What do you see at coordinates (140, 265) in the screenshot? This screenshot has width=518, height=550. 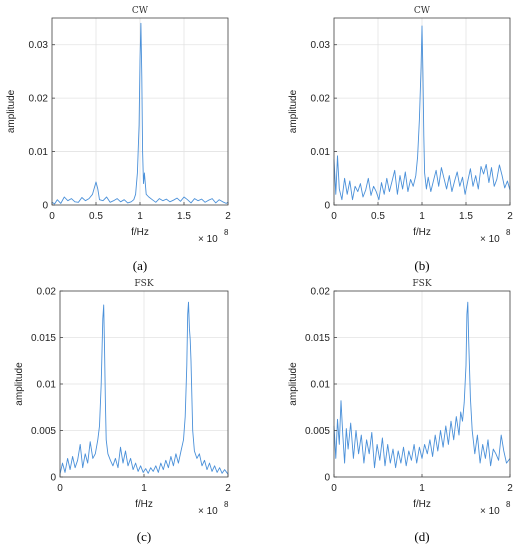 I see `panel-label: (a)` at bounding box center [140, 265].